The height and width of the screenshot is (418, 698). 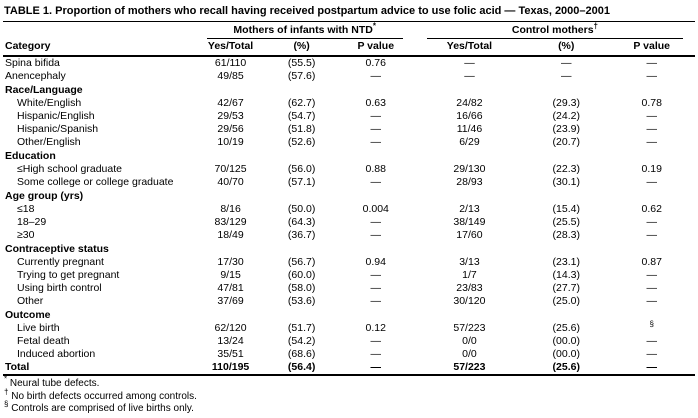 What do you see at coordinates (469, 142) in the screenshot?
I see `cell: 6/29` at bounding box center [469, 142].